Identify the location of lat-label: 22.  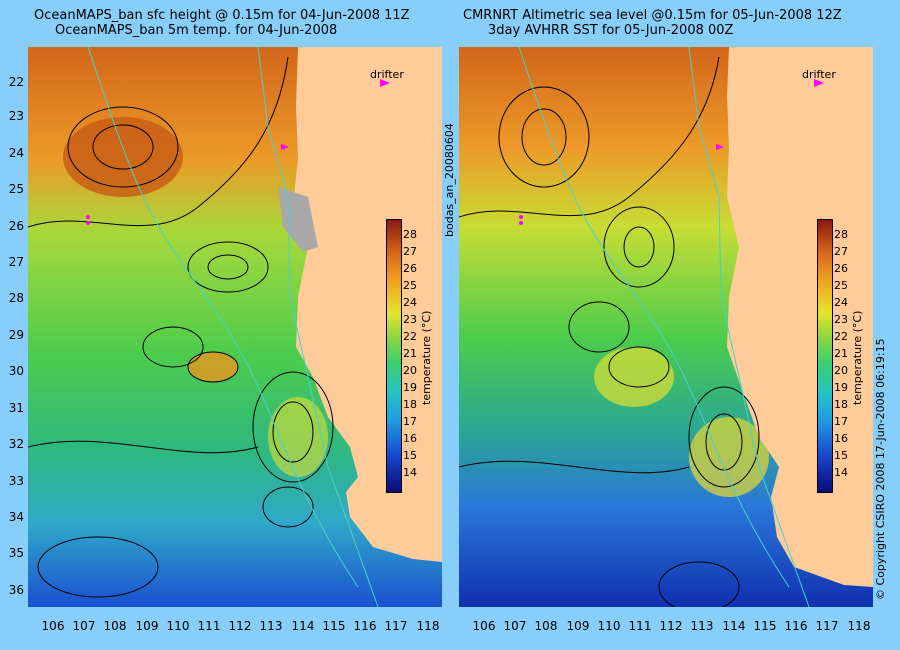
(16, 82).